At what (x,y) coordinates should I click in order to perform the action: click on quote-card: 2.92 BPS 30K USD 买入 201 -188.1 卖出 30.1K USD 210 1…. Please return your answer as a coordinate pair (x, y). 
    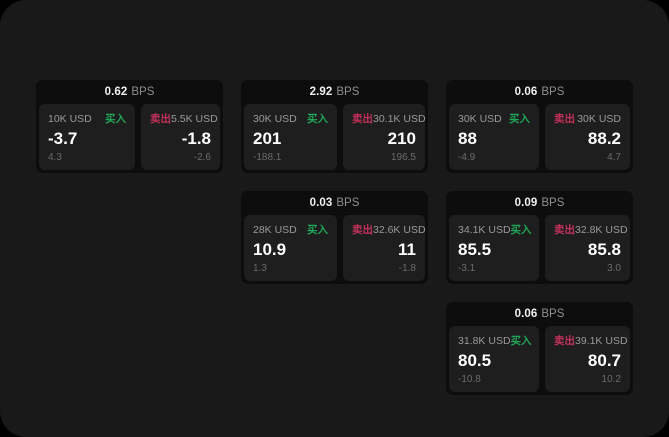
    Looking at the image, I should click on (334, 126).